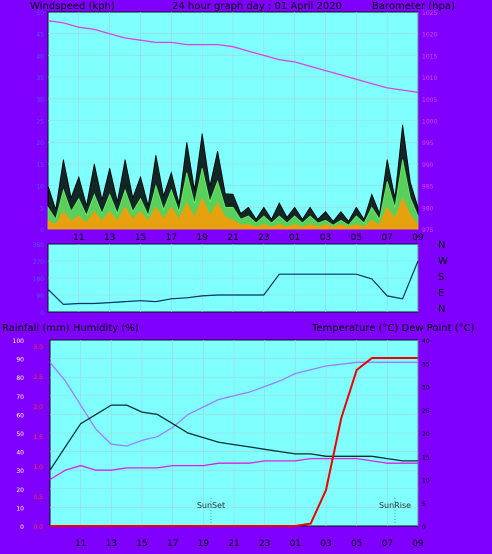 Image resolution: width=492 pixels, height=554 pixels. Describe the element at coordinates (441, 277) in the screenshot. I see `compass-label: S` at that location.